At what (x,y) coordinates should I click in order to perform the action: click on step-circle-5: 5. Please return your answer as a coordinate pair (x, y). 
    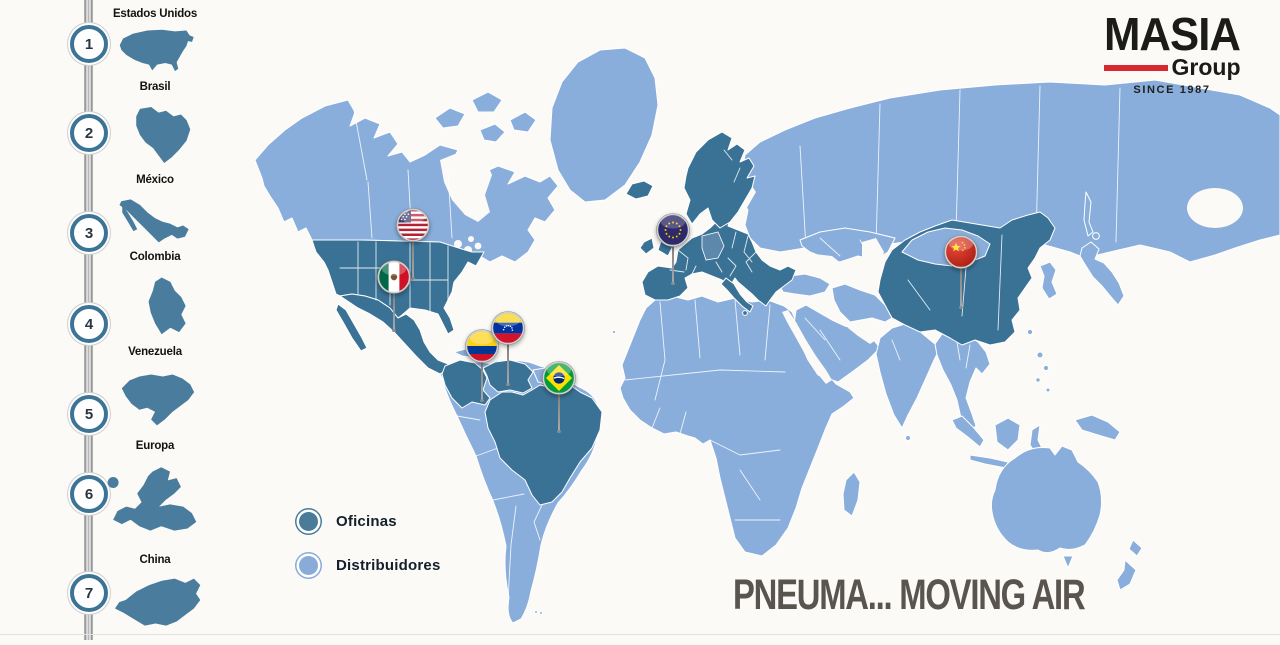
    Looking at the image, I should click on (89, 414).